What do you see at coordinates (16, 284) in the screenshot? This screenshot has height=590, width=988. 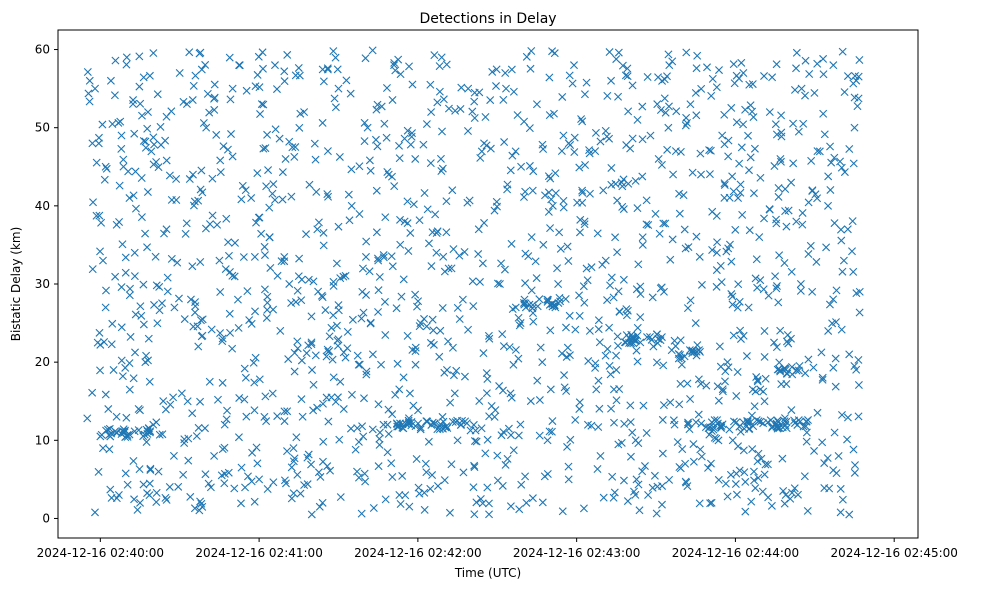 I see `y-axis-label: Bistatic Delay (km)` at bounding box center [16, 284].